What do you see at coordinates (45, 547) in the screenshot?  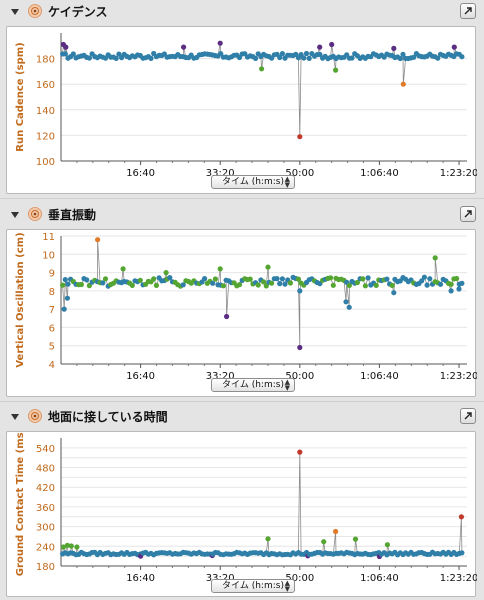 I see `y-tick-label: 240` at bounding box center [45, 547].